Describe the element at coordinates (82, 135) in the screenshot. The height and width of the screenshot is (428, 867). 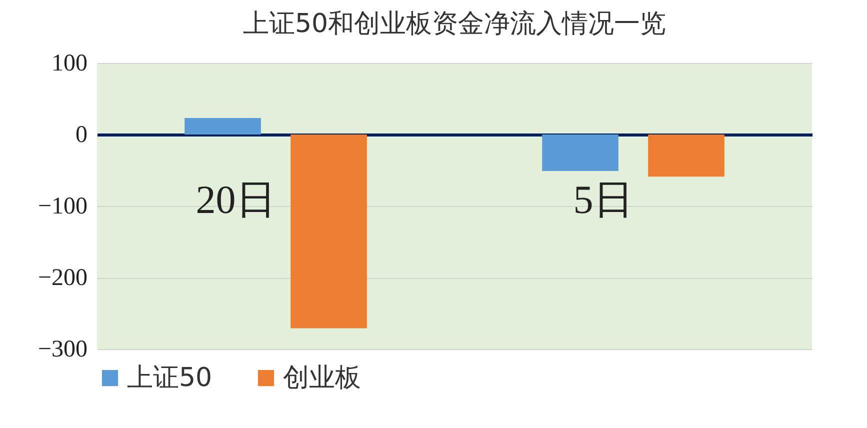
I see `y-tick-label: 0` at that location.